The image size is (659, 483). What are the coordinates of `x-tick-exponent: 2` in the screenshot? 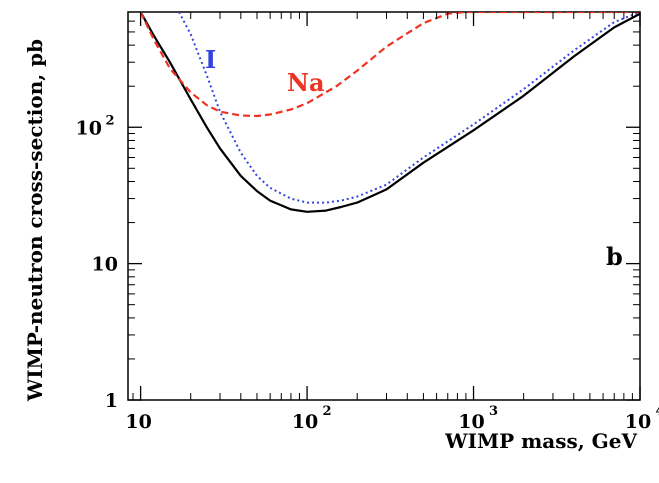 It's located at (327, 411).